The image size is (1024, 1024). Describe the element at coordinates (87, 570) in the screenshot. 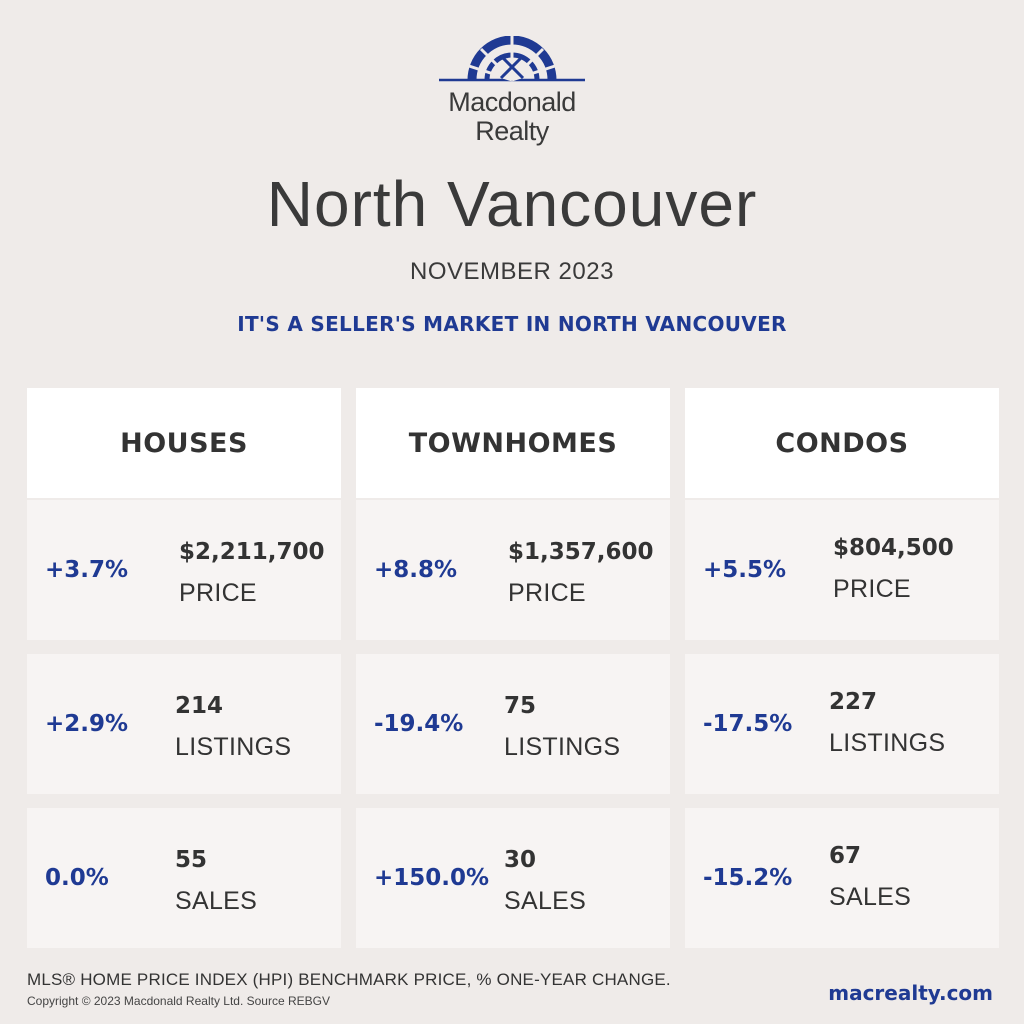

I see `percent-change: +3.7%` at that location.